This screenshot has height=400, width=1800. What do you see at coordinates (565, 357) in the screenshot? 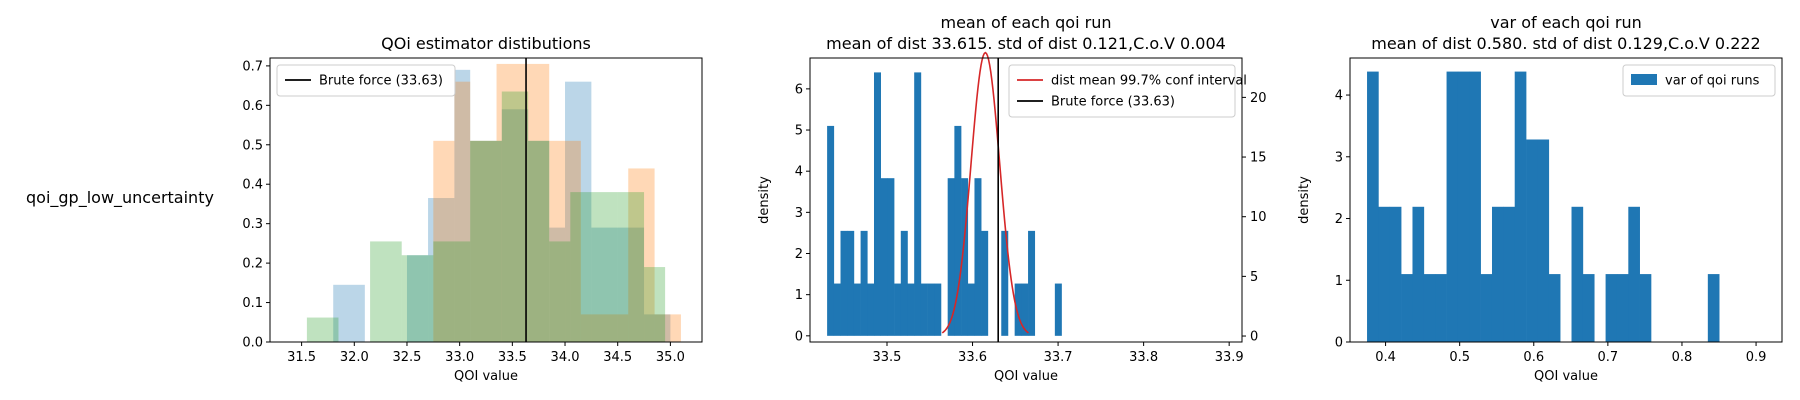
I see `x-tick-label: 34.0` at bounding box center [565, 357].